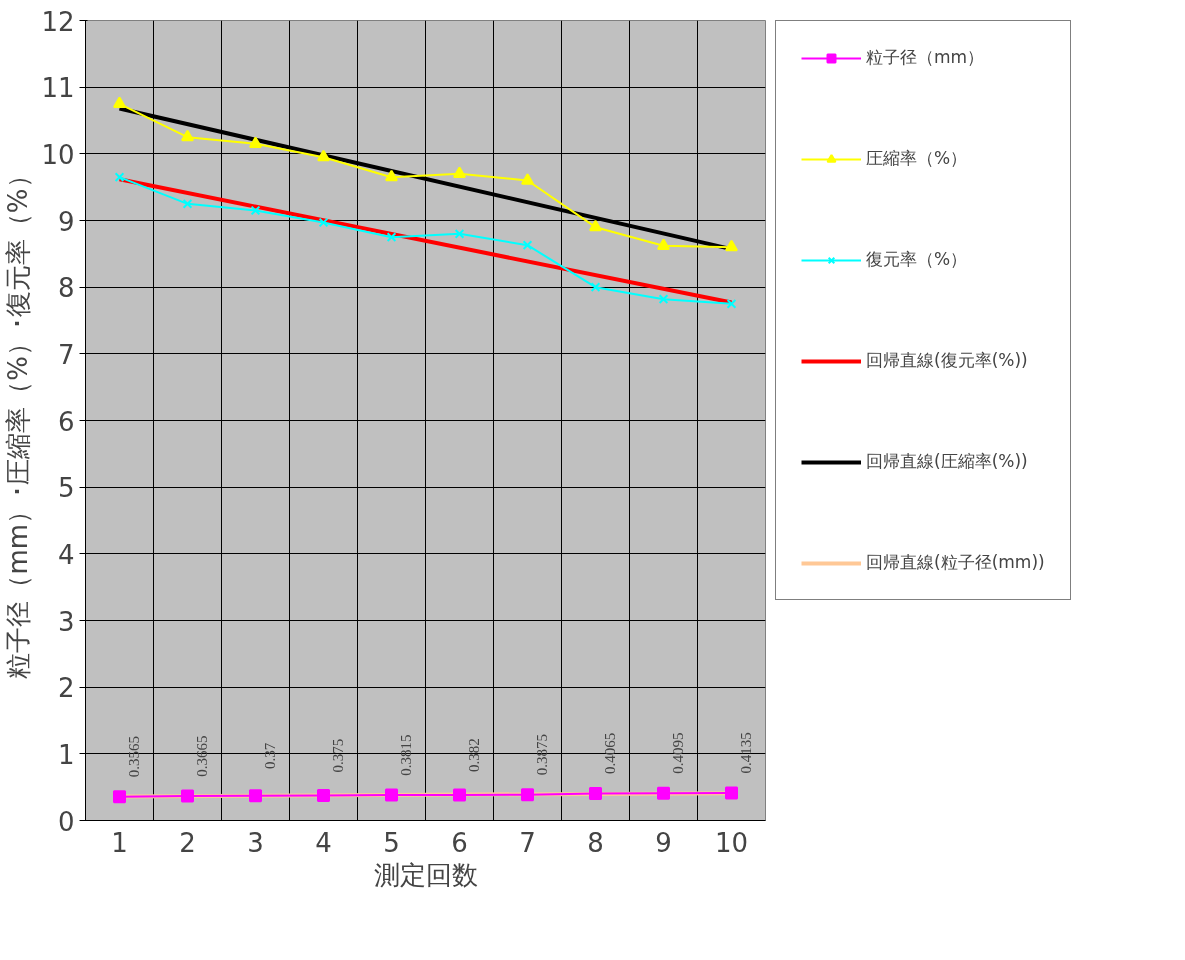 The width and height of the screenshot is (1185, 960). I want to click on data-label: 0.4065, so click(610, 753).